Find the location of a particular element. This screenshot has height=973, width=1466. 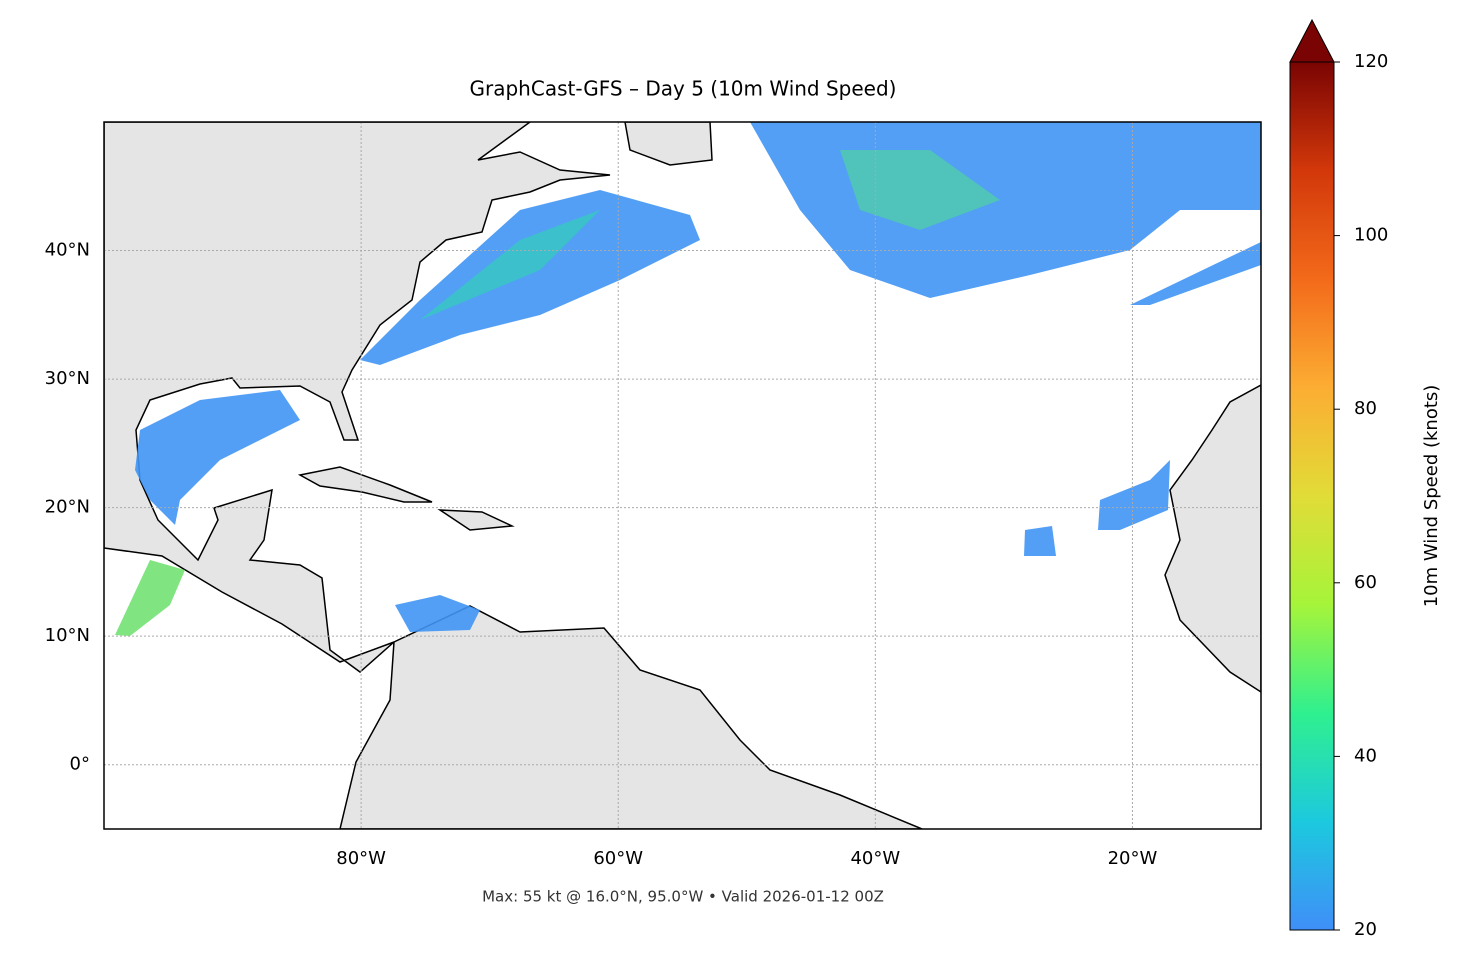

colorbar-tick-label: 20 is located at coordinates (1365, 929).